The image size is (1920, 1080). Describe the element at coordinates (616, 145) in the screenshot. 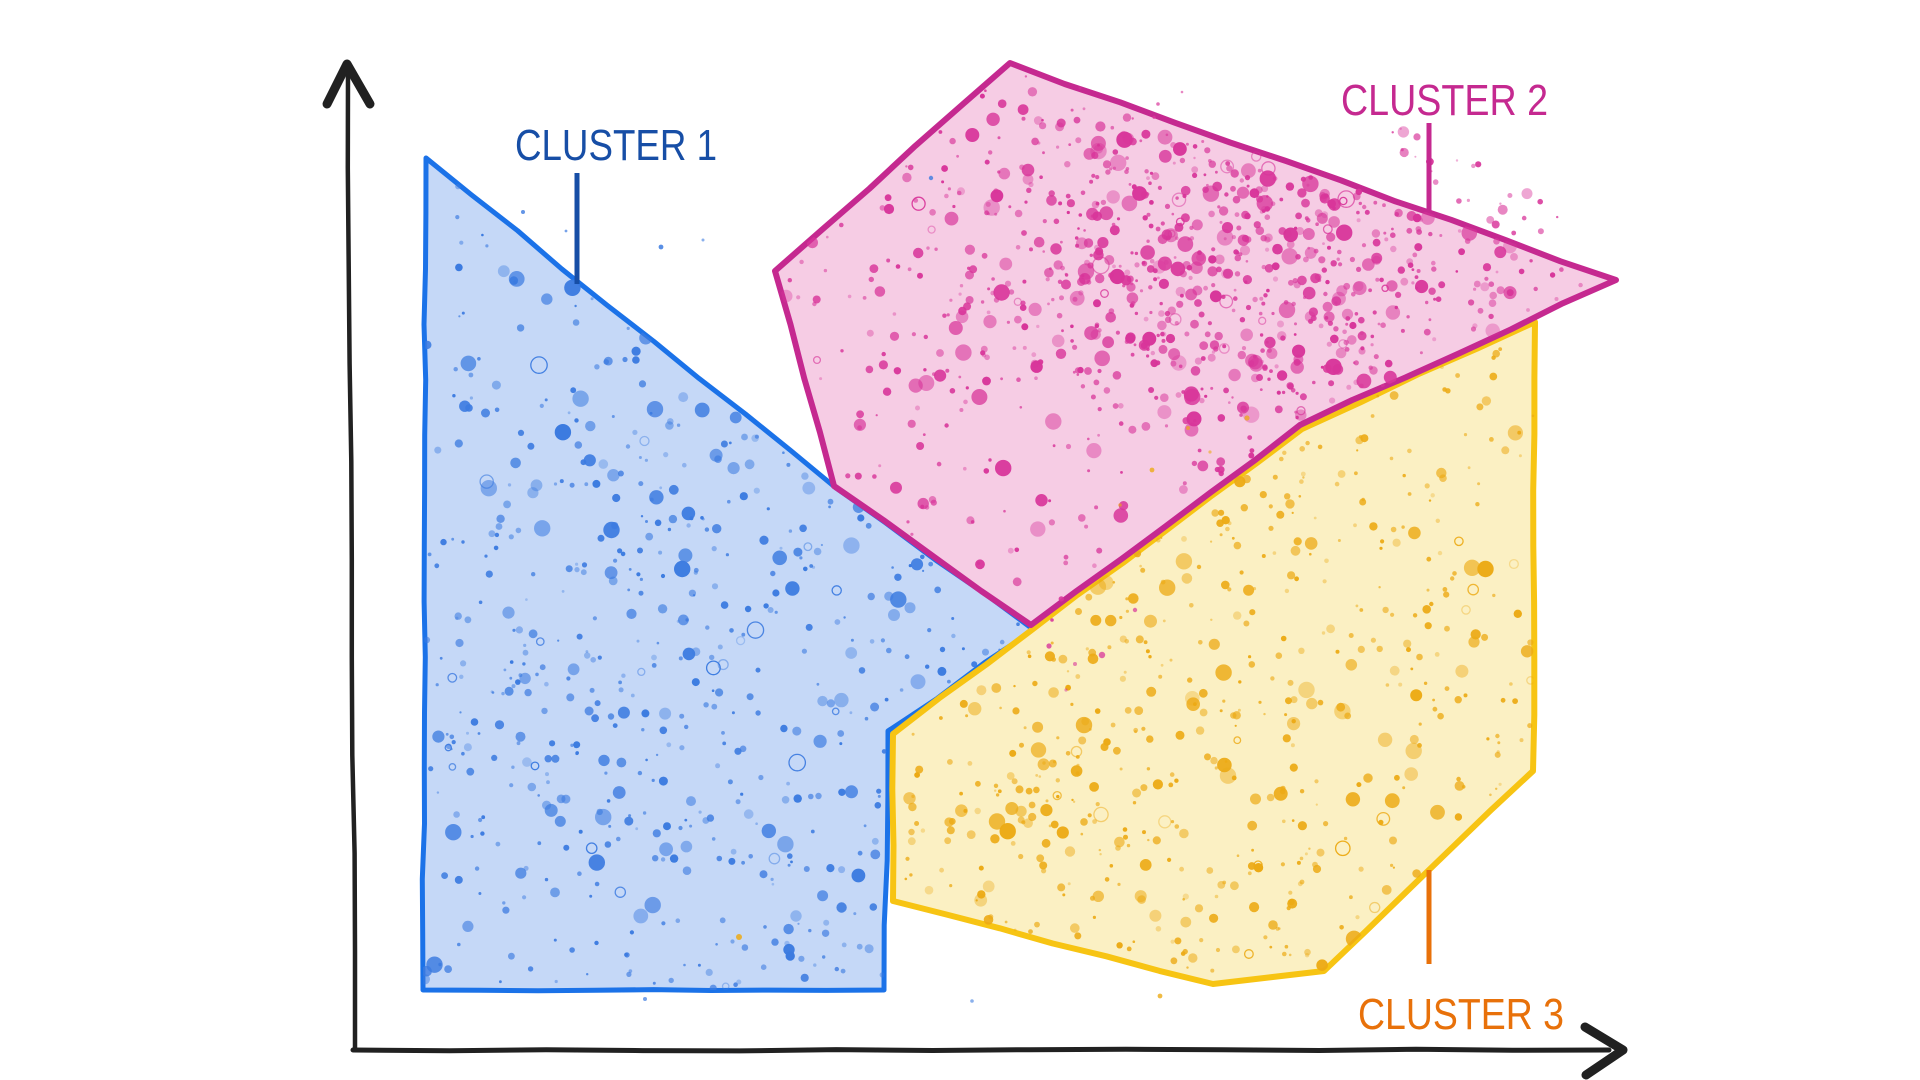

I see `svg-text: CLUSTER 1` at that location.